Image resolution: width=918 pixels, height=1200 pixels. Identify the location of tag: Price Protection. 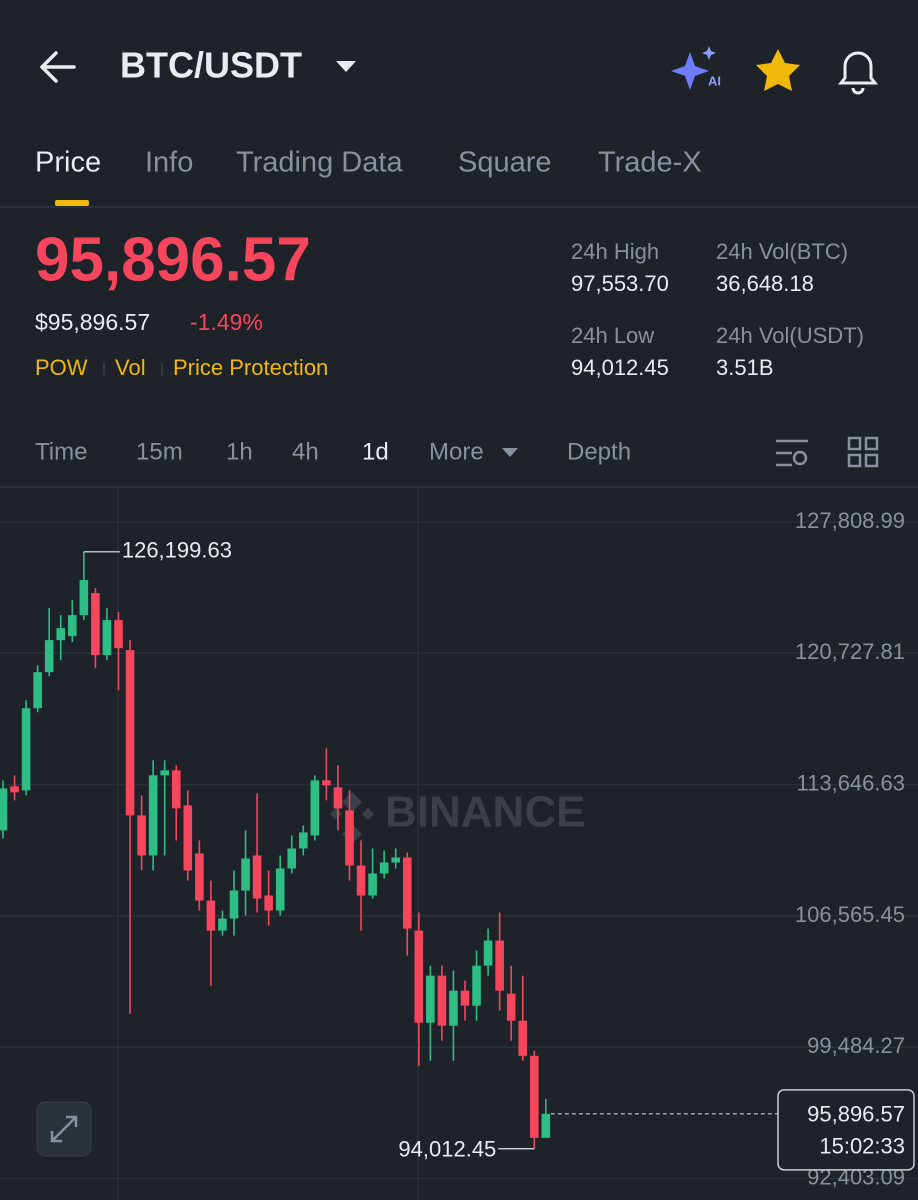
(250, 367).